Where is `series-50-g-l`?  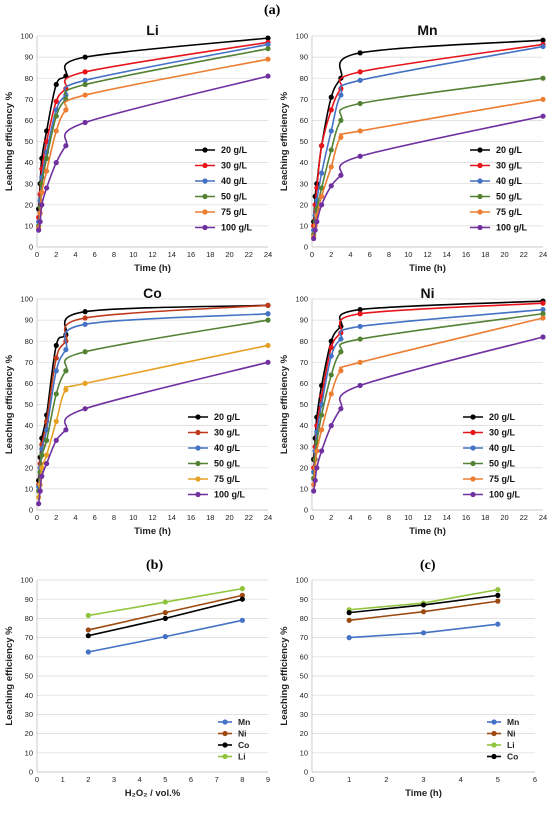 series-50-g-l is located at coordinates (428, 396).